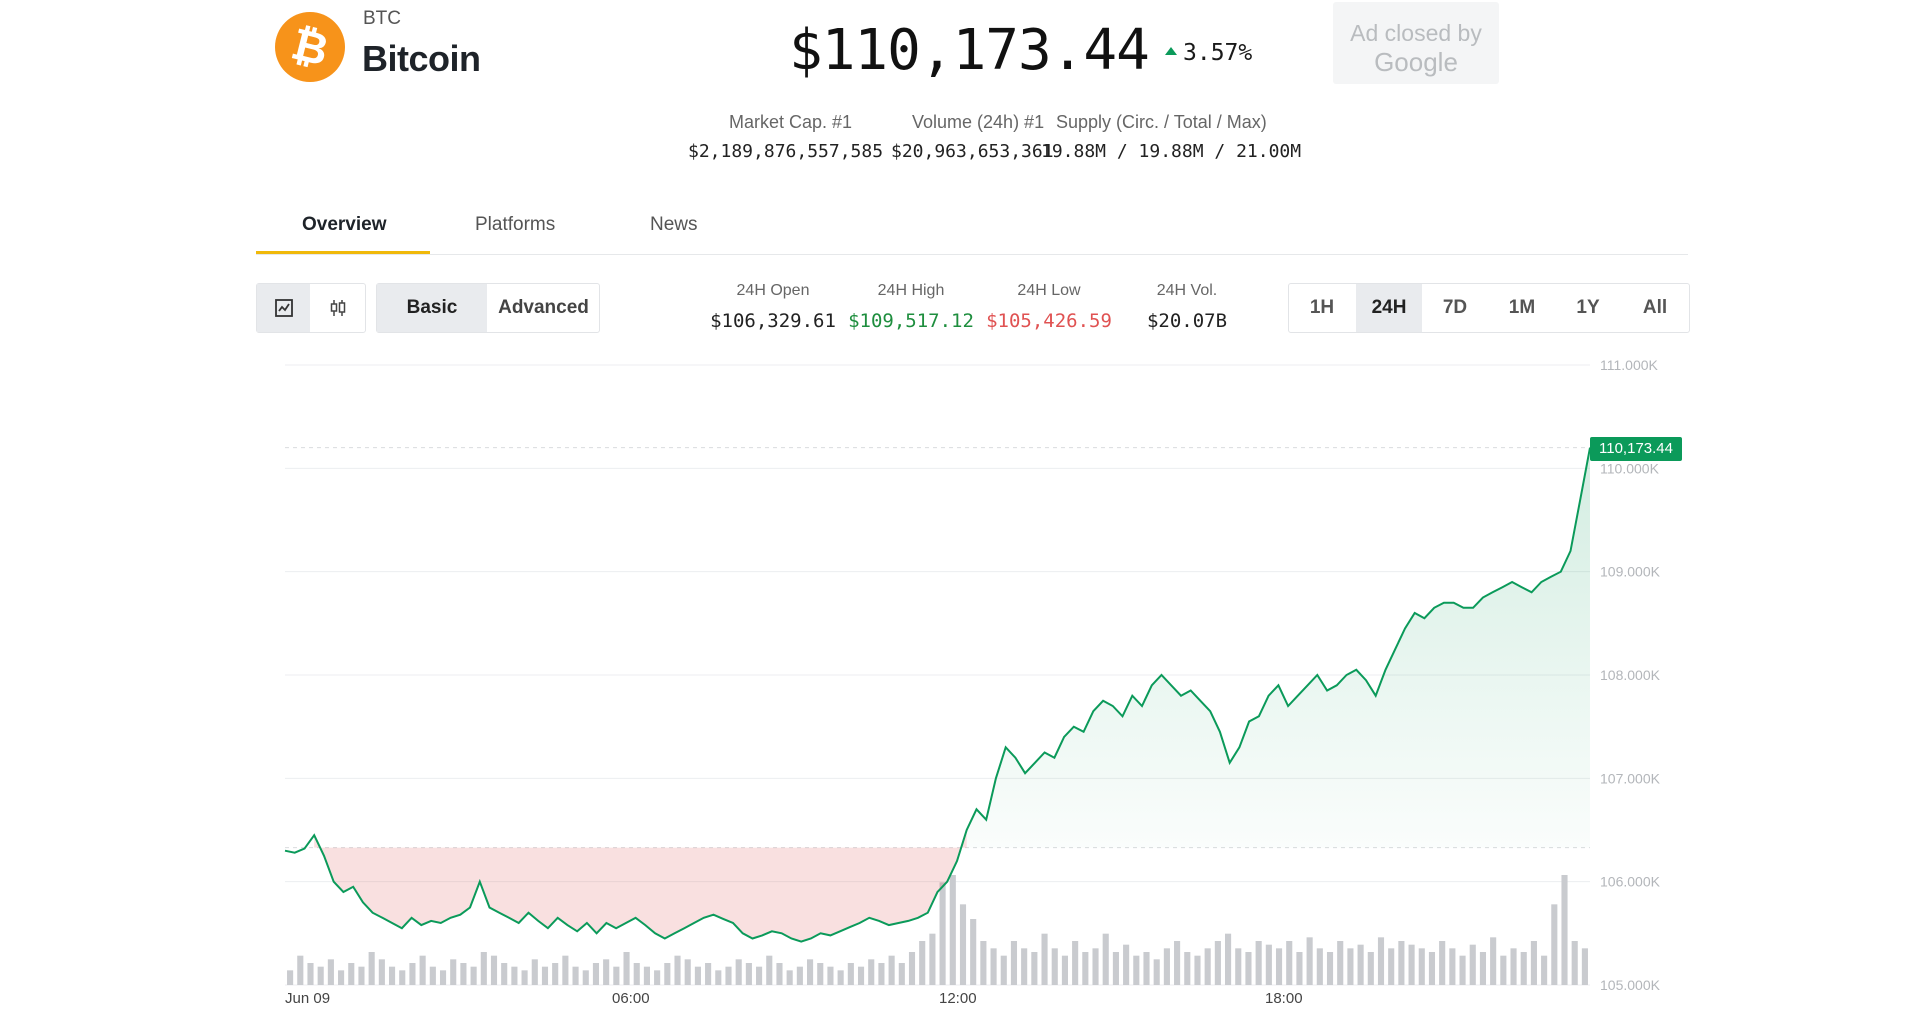 This screenshot has width=1920, height=1013. What do you see at coordinates (1588, 307) in the screenshot?
I see `range-1y-button: 1Y` at bounding box center [1588, 307].